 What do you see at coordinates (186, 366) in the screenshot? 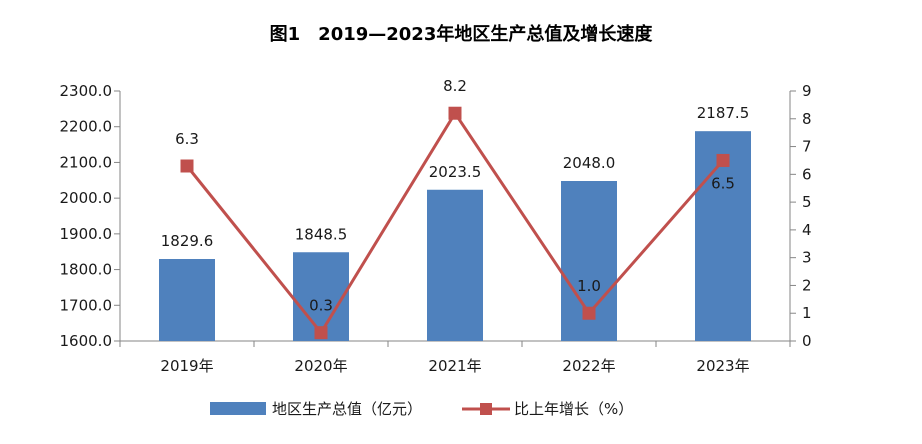
I see `x-tick-label: 2019年` at bounding box center [186, 366].